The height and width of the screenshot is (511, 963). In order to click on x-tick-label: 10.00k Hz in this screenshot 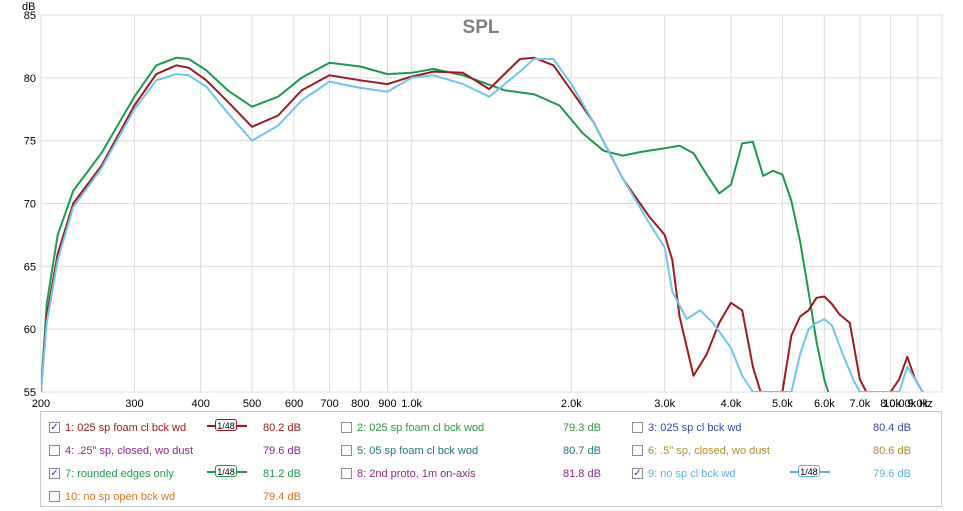, I will do `click(908, 404)`.